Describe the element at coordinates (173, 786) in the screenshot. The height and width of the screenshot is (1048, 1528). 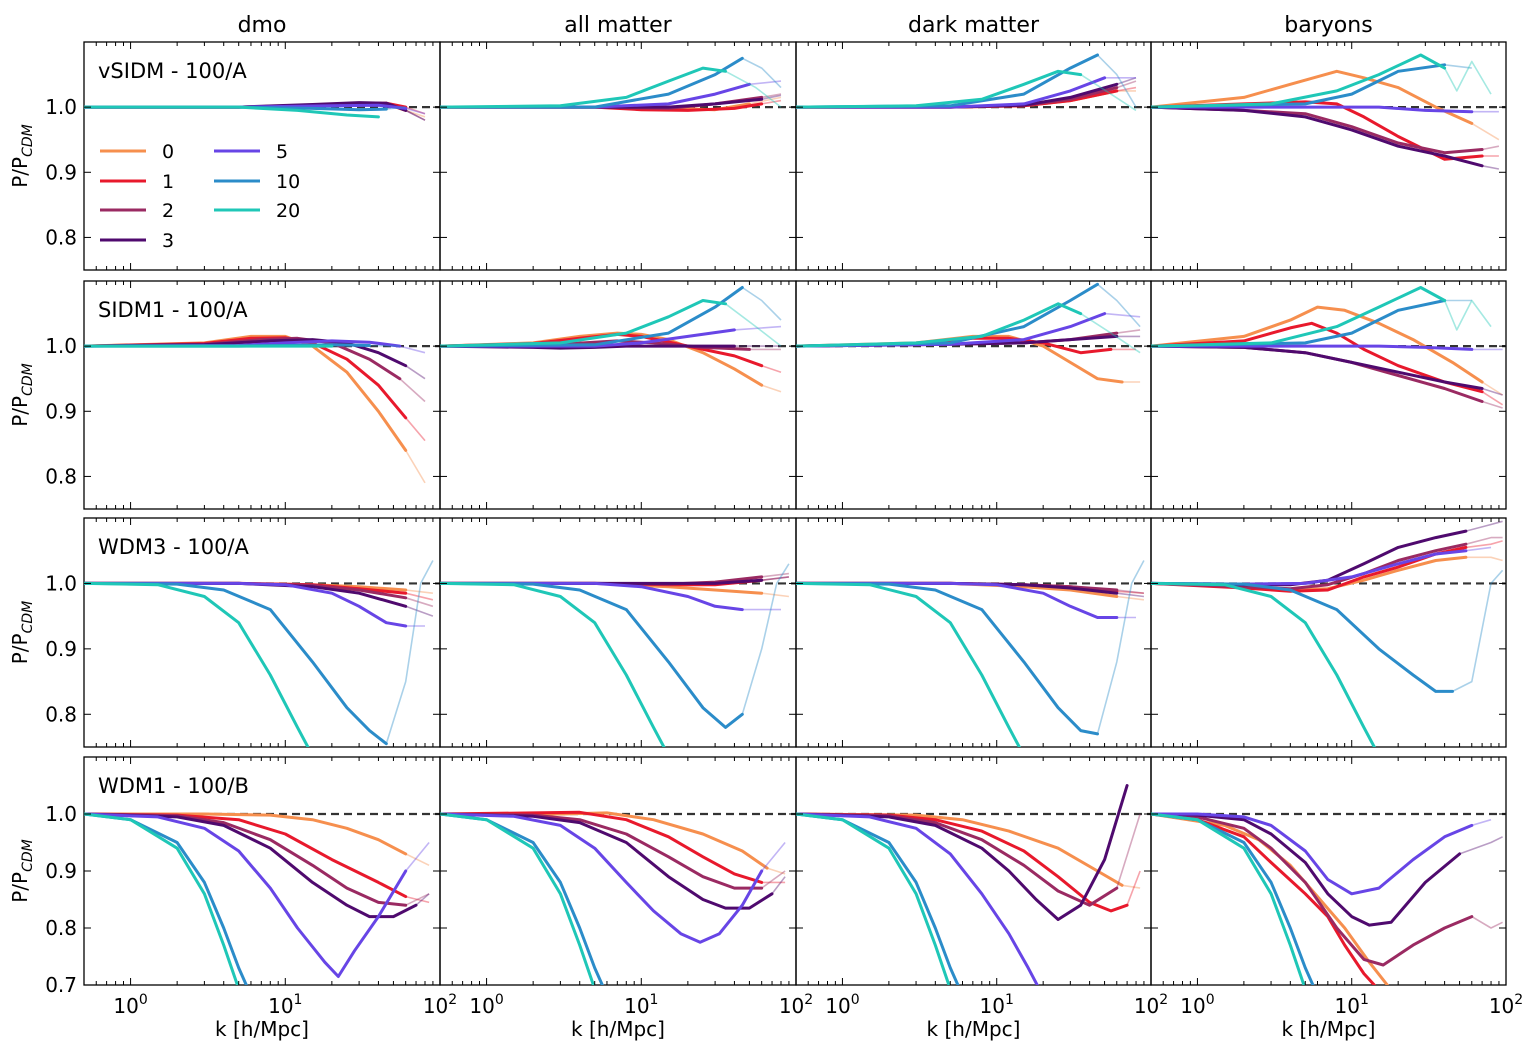
I see `panel-label: WDM1 - 100/B` at that location.